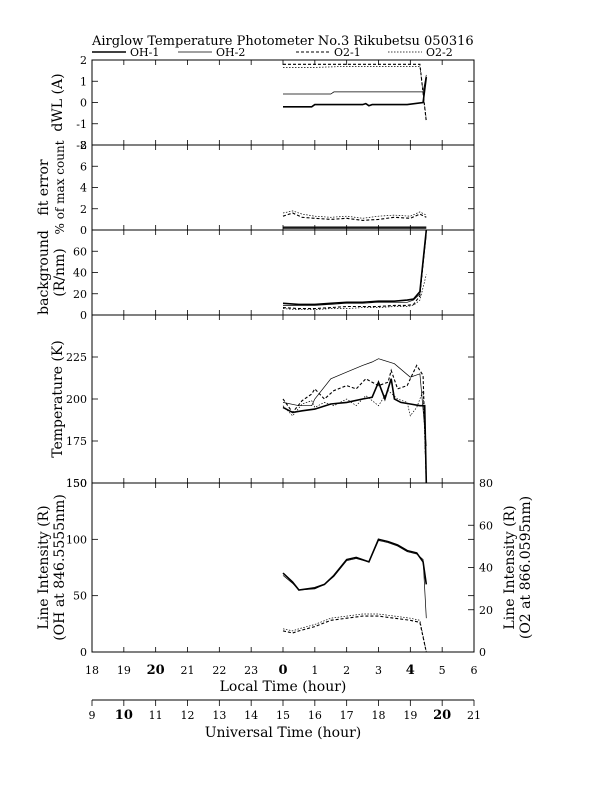  I want to click on y-axis-label-intensity: Line Intensity (R), so click(44, 567).